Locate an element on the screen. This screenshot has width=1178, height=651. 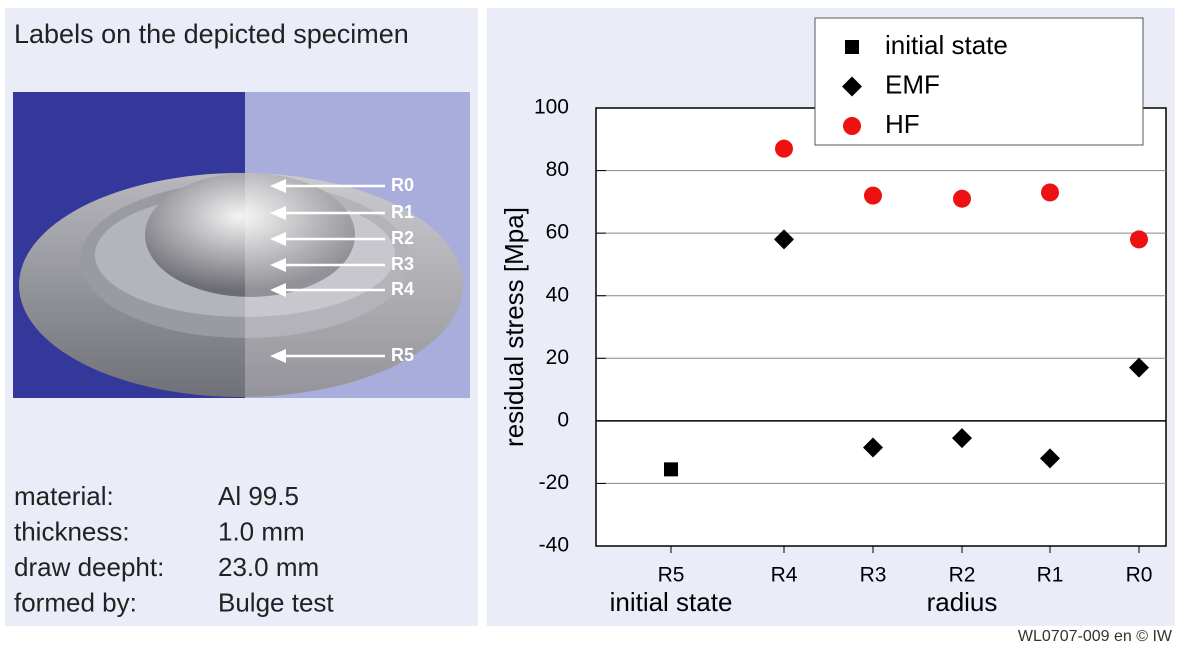
x-axis-label: radius is located at coordinates (962, 602).